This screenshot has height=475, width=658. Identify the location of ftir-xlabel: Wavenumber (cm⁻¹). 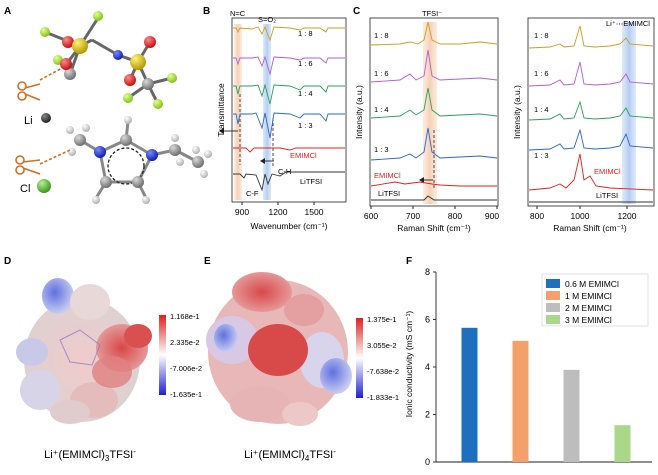
(289, 226).